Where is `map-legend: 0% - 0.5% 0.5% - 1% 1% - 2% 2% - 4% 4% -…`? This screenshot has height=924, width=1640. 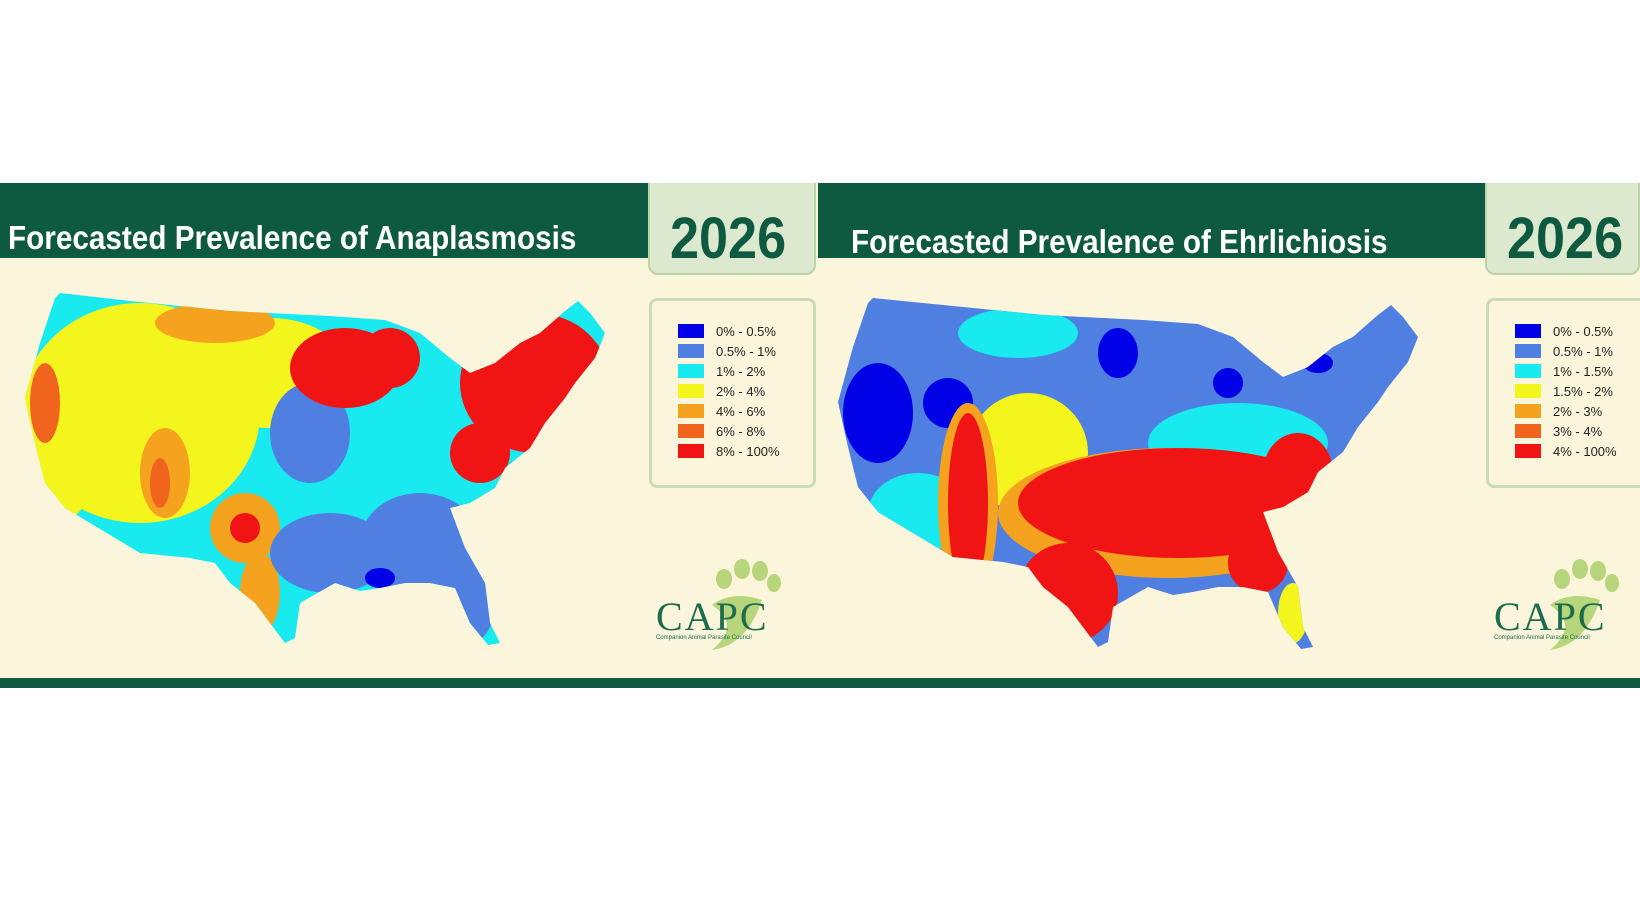 map-legend: 0% - 0.5% 0.5% - 1% 1% - 2% 2% - 4% 4% -… is located at coordinates (732, 393).